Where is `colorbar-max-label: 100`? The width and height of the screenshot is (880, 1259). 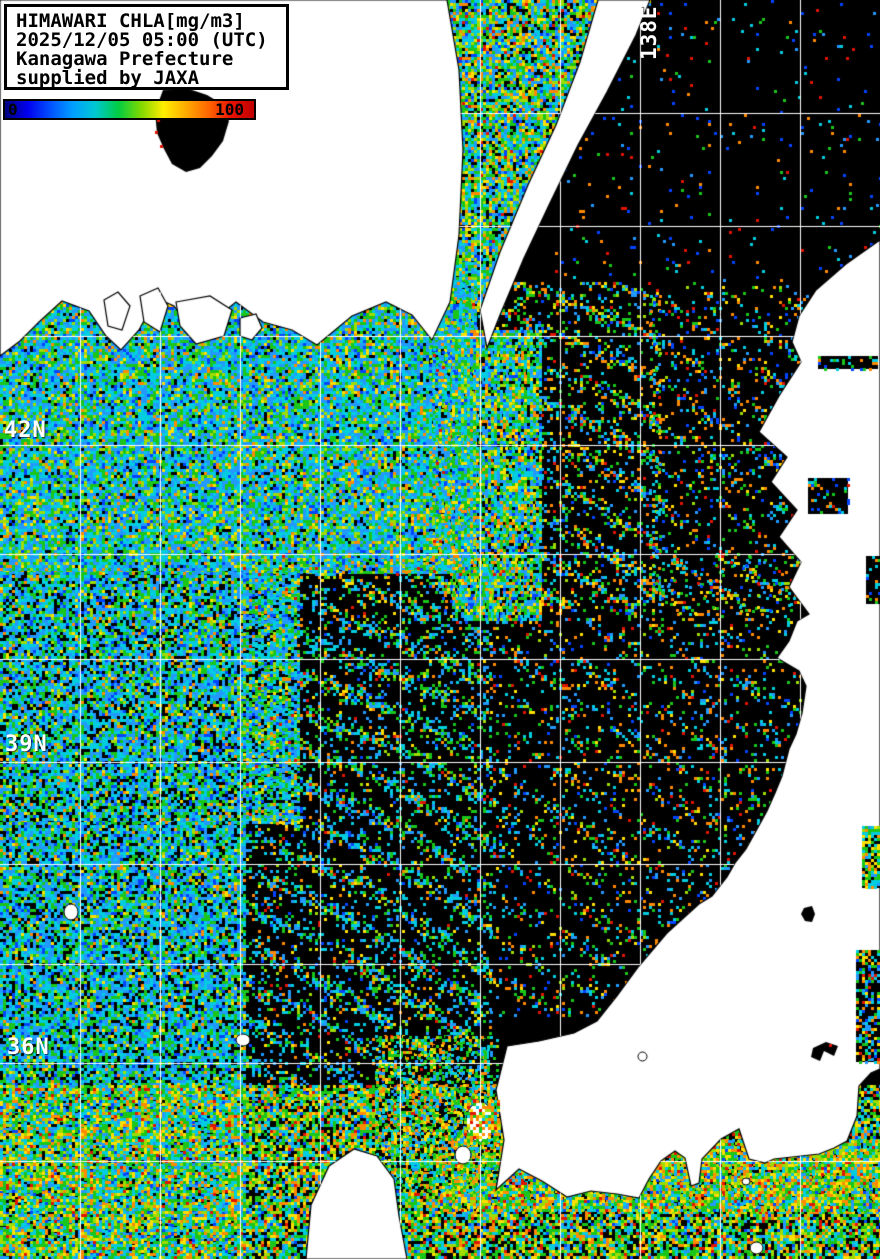 colorbar-max-label: 100 is located at coordinates (229, 109).